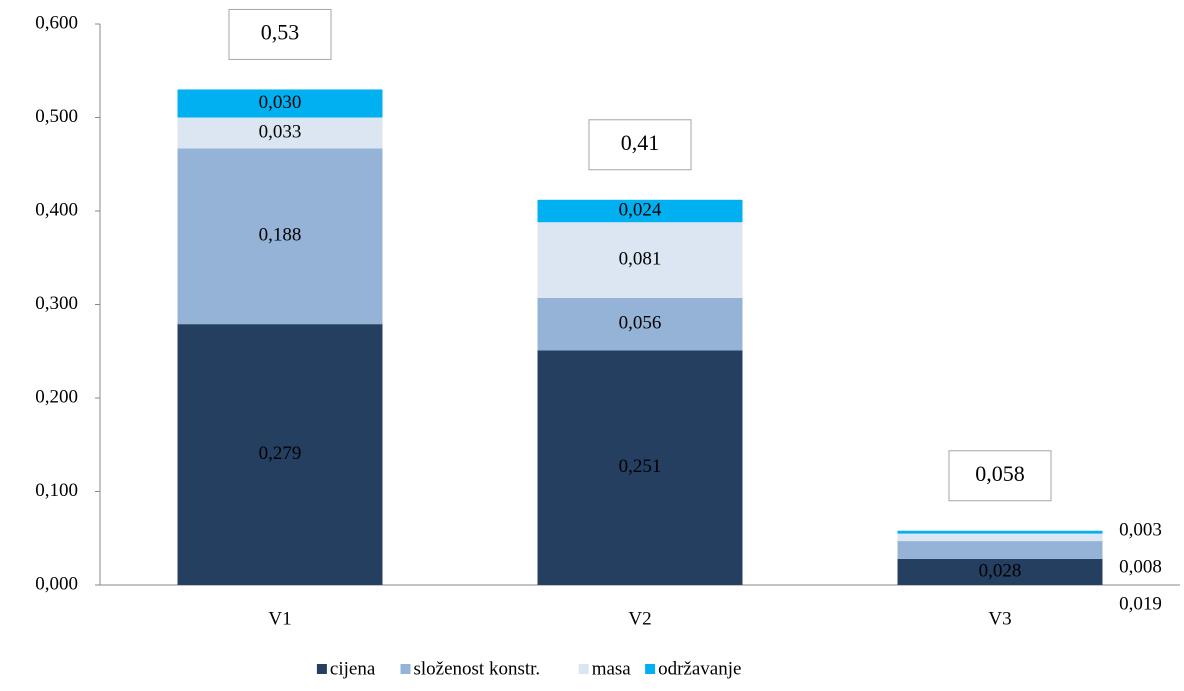  I want to click on x-tick-label: V3, so click(999, 618).